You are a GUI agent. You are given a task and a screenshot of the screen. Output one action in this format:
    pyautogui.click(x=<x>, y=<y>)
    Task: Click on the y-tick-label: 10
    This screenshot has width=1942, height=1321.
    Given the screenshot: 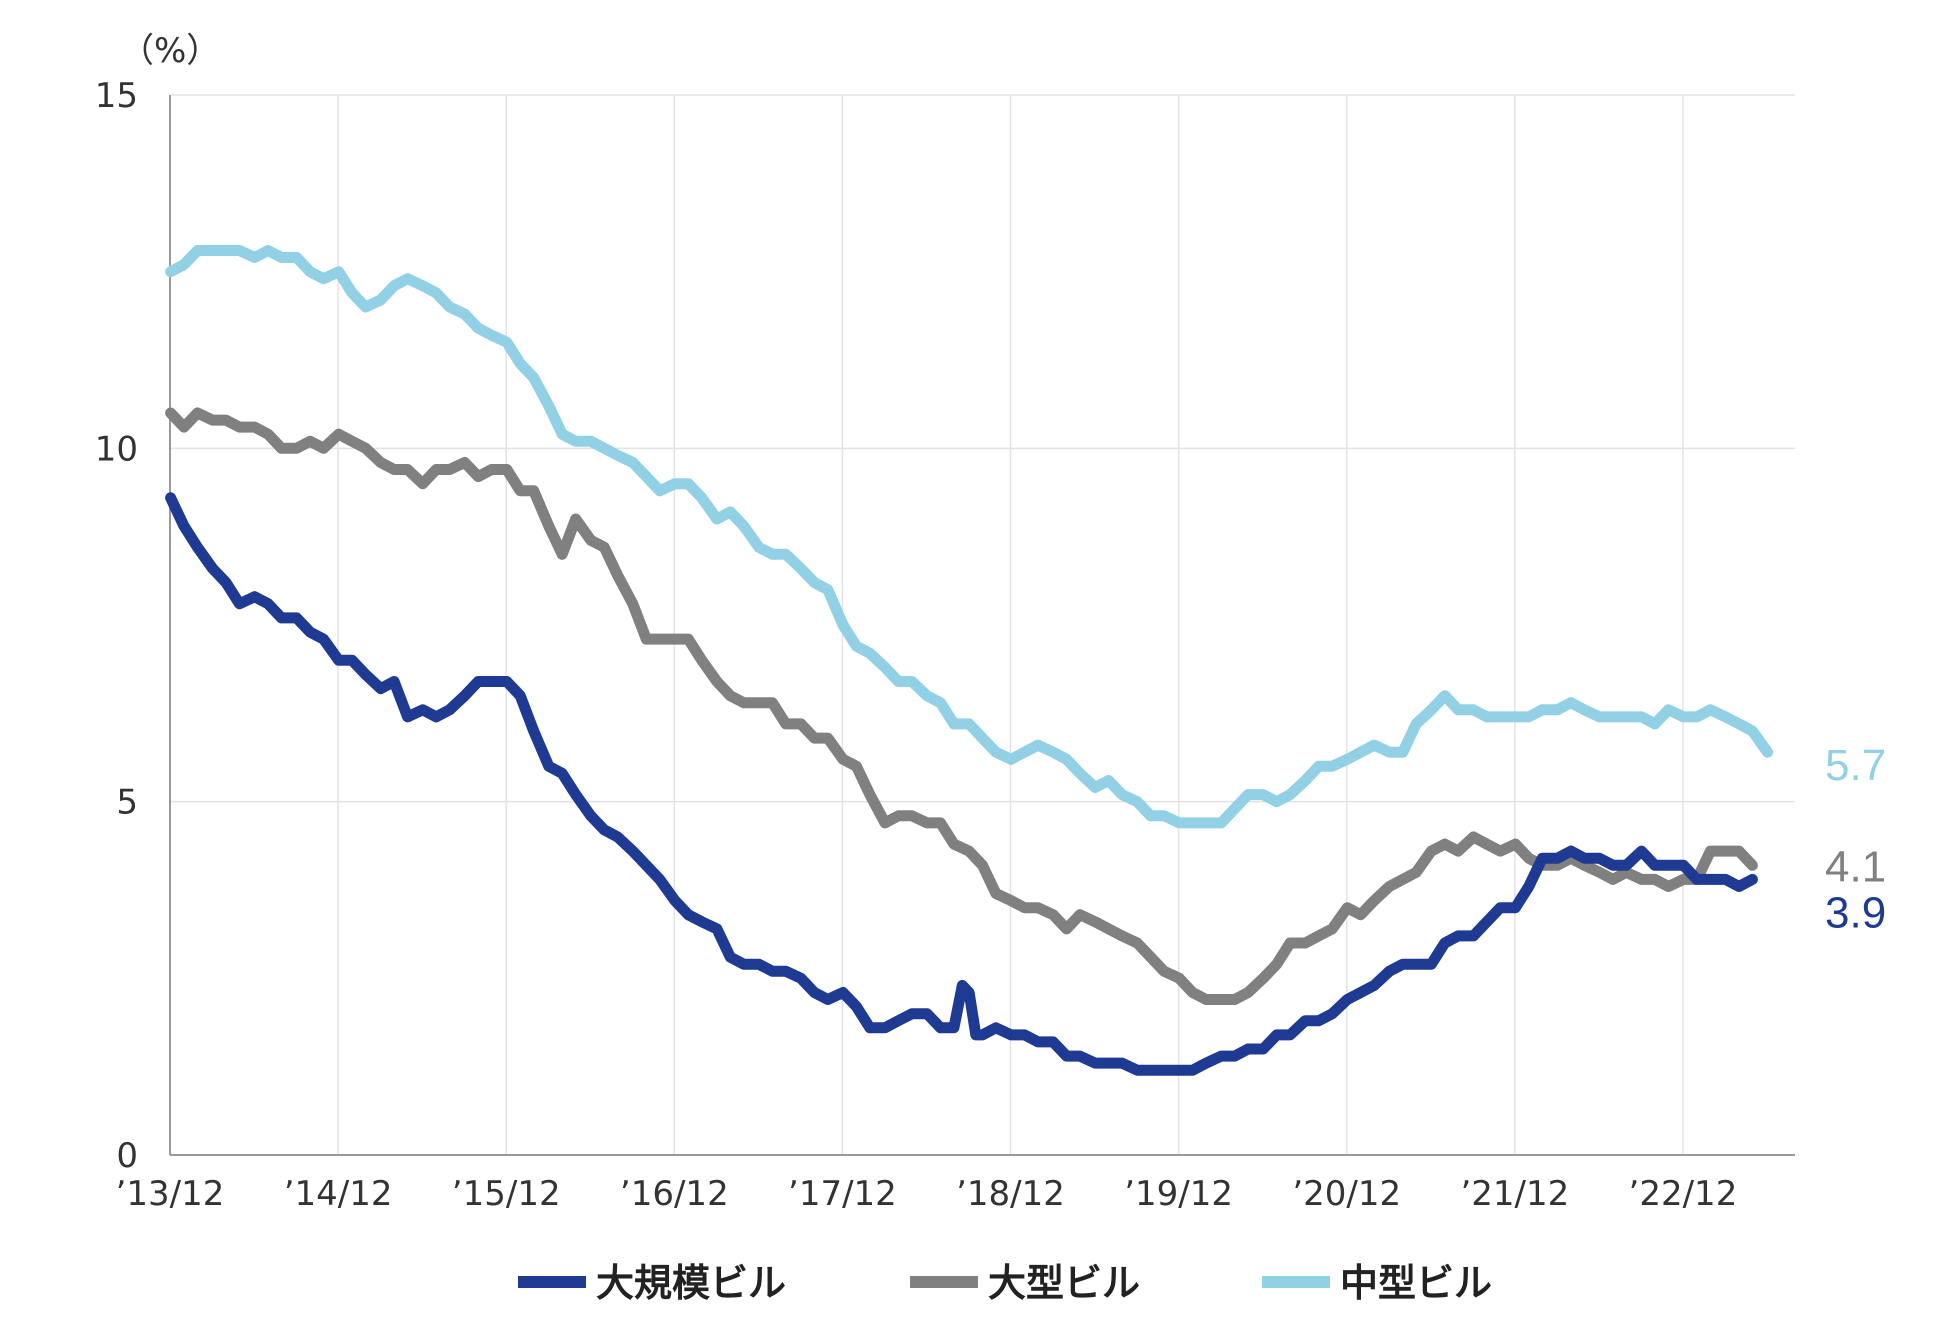 What is the action you would take?
    pyautogui.click(x=116, y=449)
    